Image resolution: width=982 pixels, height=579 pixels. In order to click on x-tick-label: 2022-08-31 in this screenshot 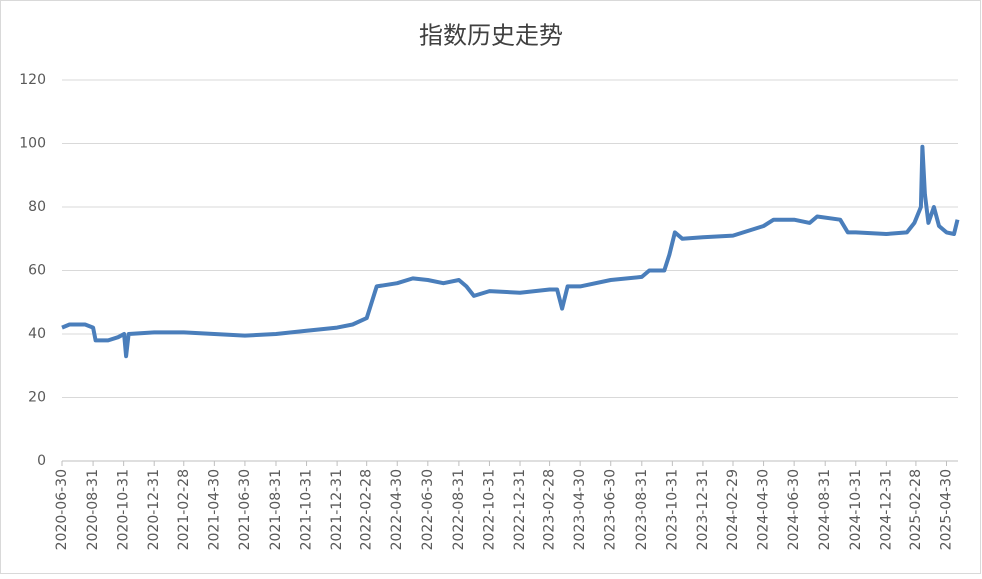, I will do `click(459, 509)`.